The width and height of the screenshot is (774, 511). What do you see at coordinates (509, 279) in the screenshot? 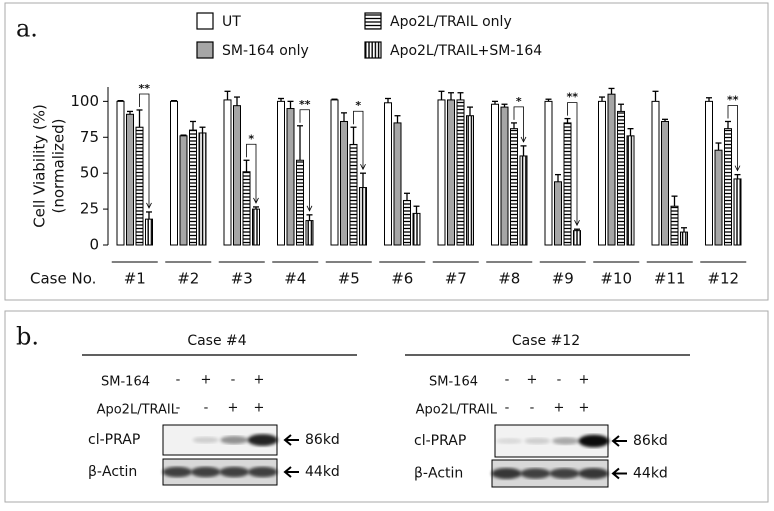
I see `x-tick-label: #8` at bounding box center [509, 279].